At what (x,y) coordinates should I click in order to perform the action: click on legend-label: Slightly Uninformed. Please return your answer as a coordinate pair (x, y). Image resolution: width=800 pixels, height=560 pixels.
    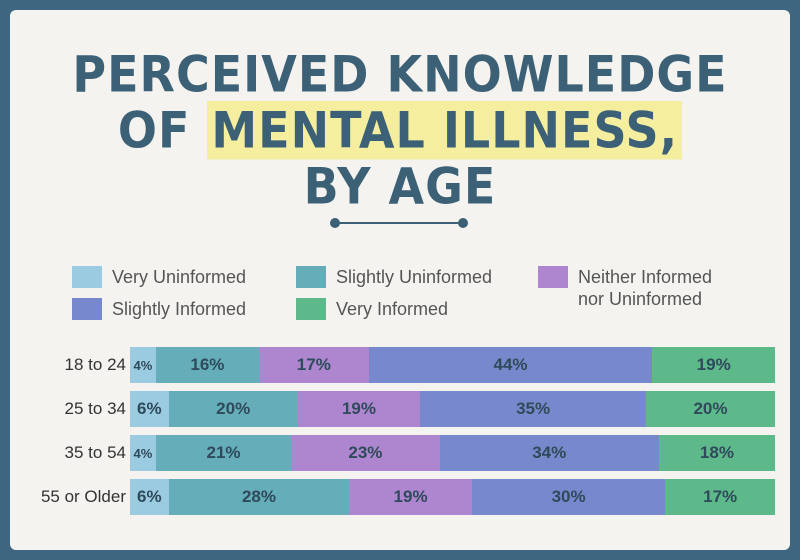
    Looking at the image, I should click on (414, 277).